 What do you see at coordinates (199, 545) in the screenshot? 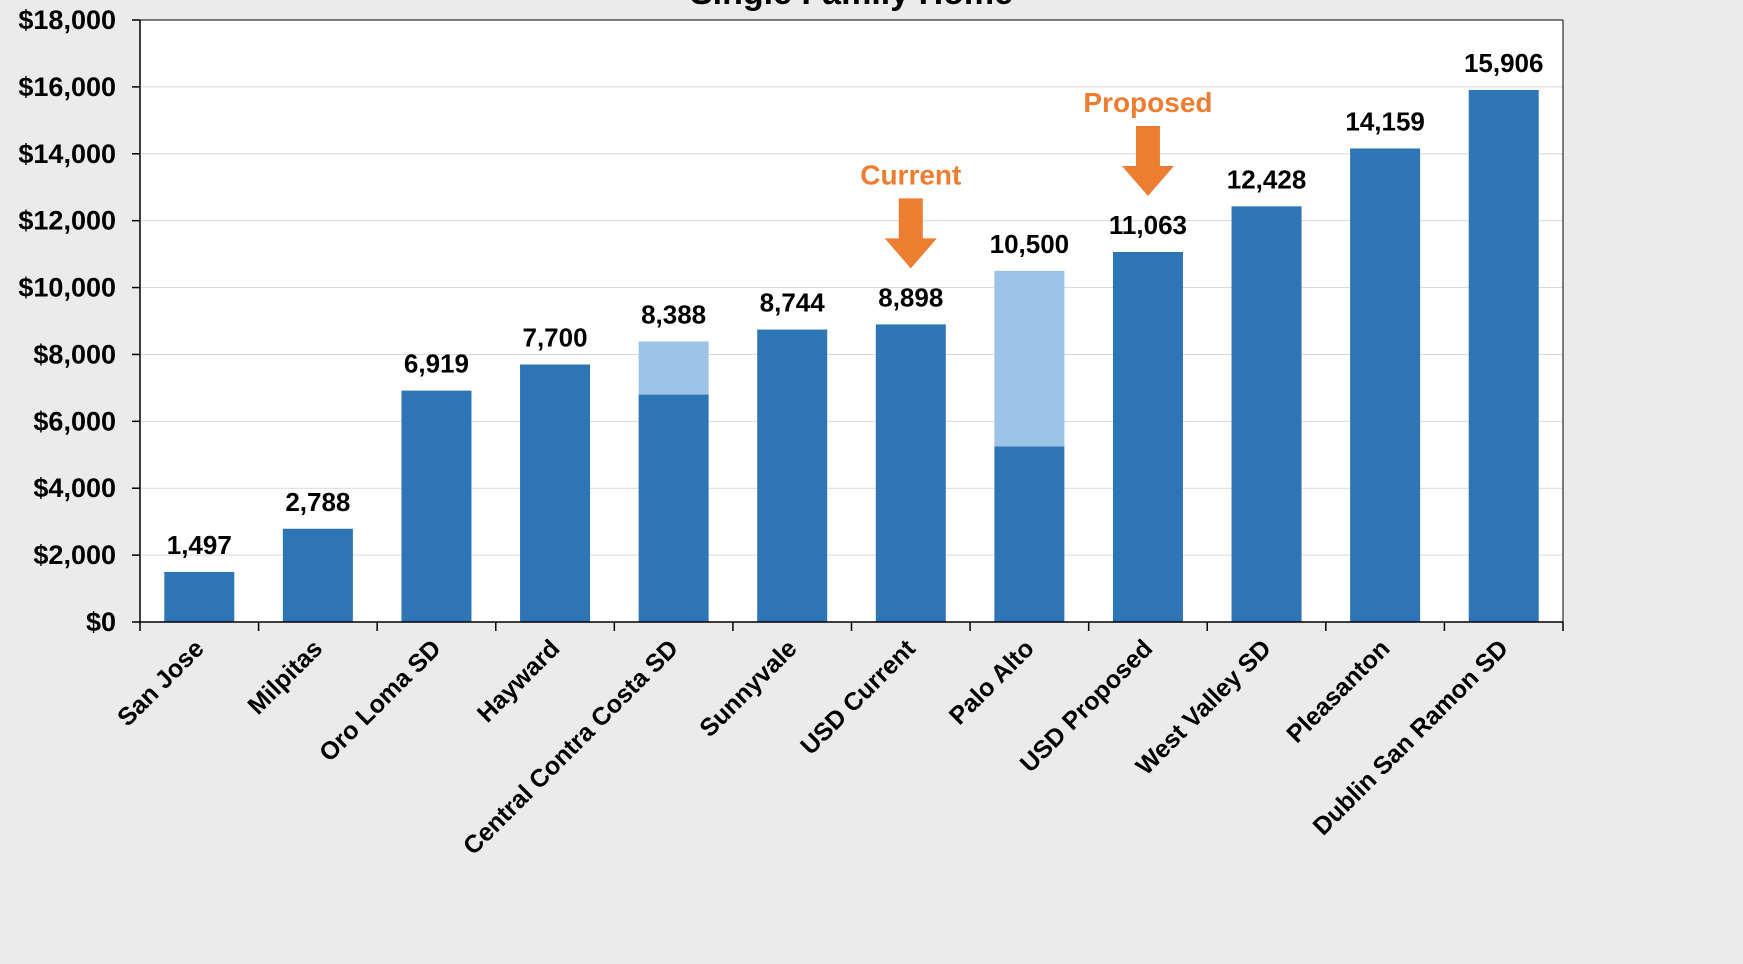
I see `data-label-san-jose: 1,497` at bounding box center [199, 545].